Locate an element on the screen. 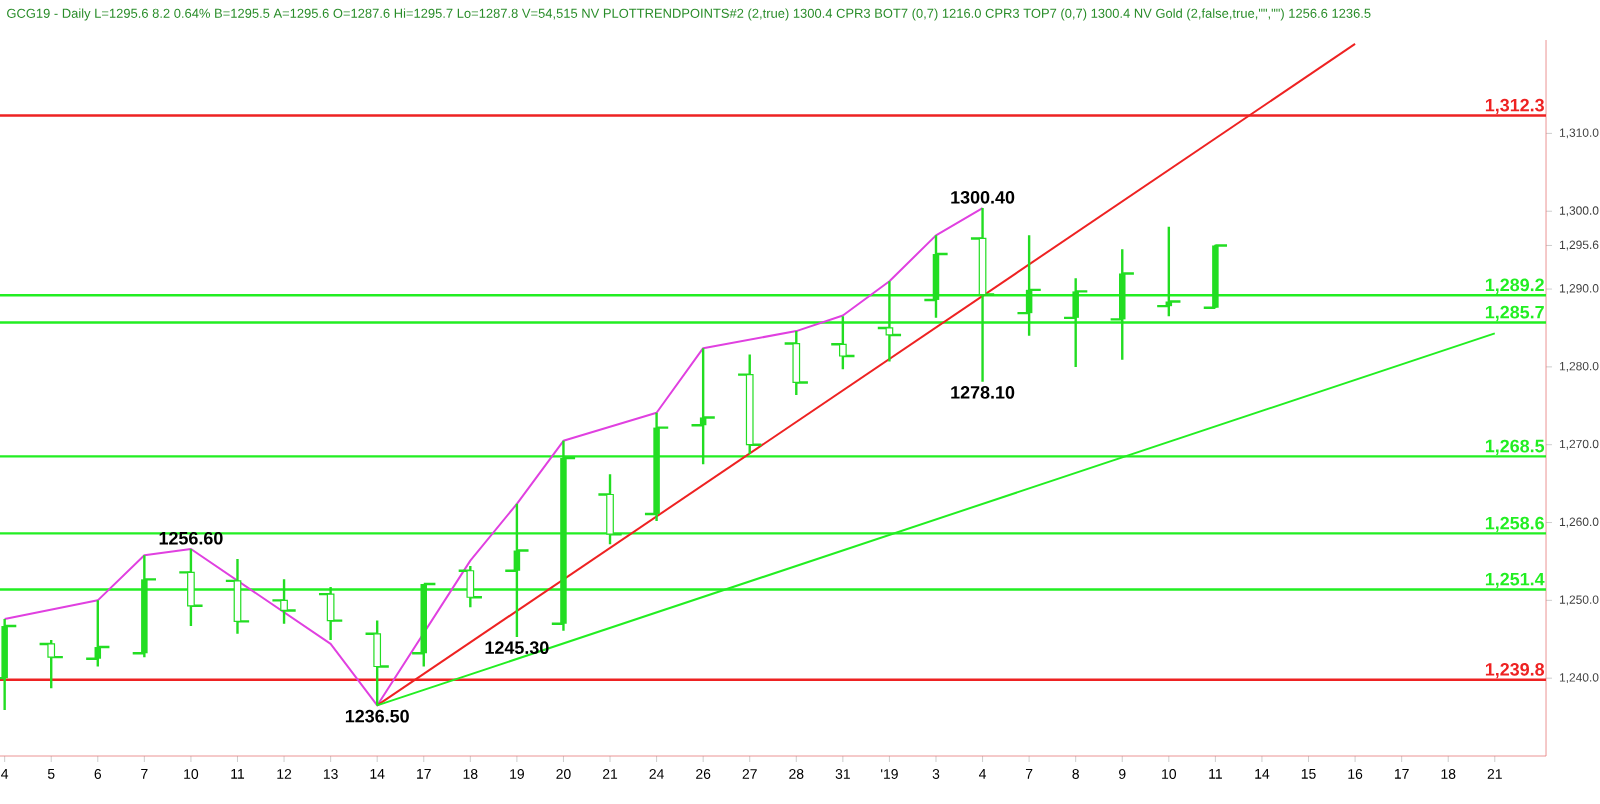 The width and height of the screenshot is (1600, 804). ref-line-label: 1,312.3 is located at coordinates (1514, 106).